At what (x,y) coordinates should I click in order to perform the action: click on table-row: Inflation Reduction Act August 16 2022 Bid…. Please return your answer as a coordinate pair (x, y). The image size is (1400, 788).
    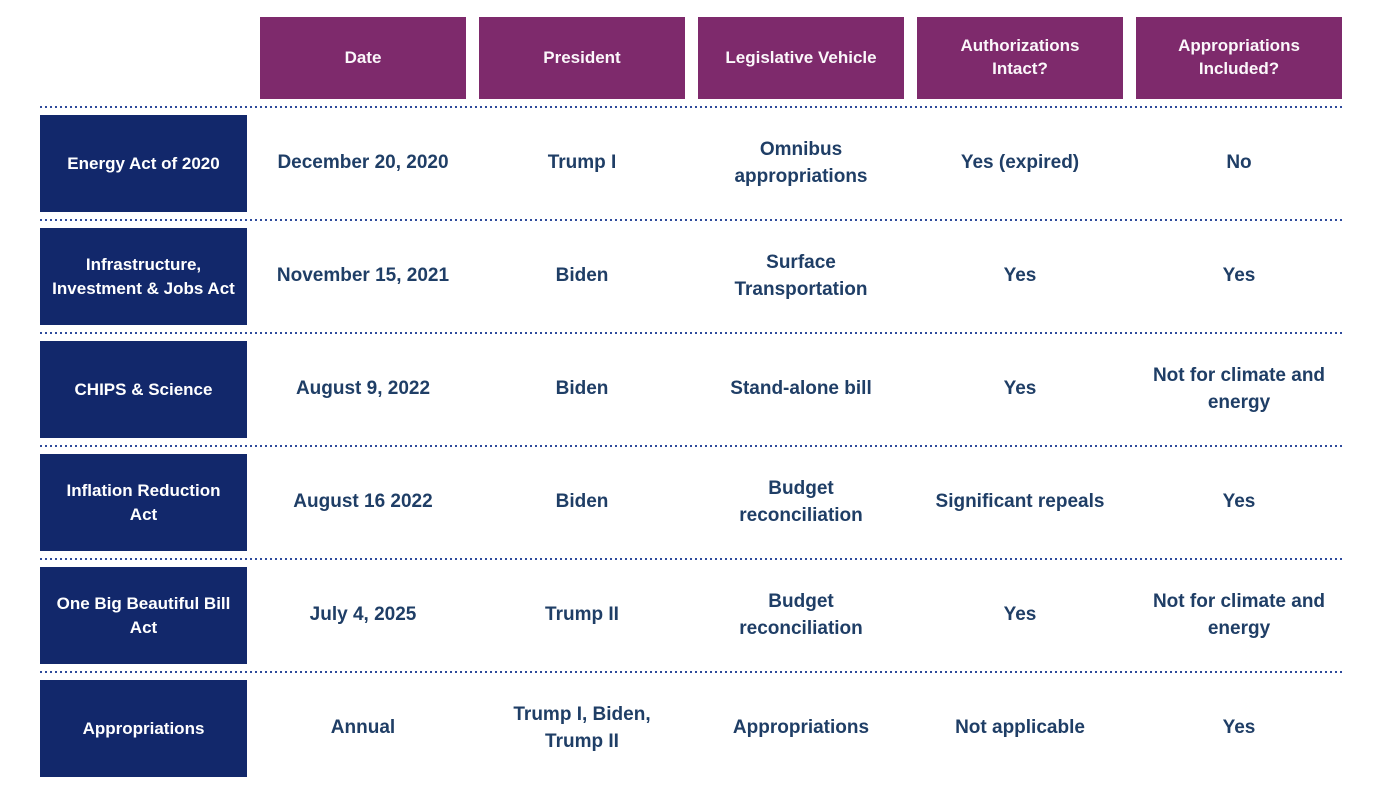
    Looking at the image, I should click on (691, 502).